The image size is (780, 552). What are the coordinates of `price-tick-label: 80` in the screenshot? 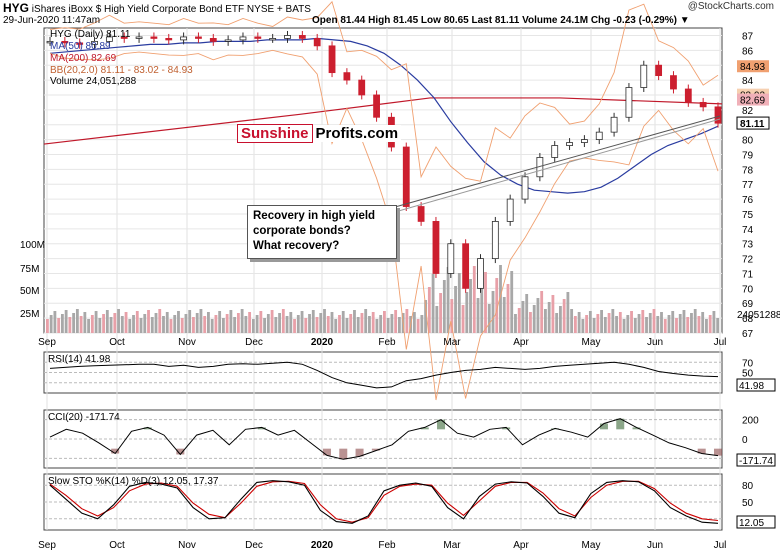 It's located at (748, 141).